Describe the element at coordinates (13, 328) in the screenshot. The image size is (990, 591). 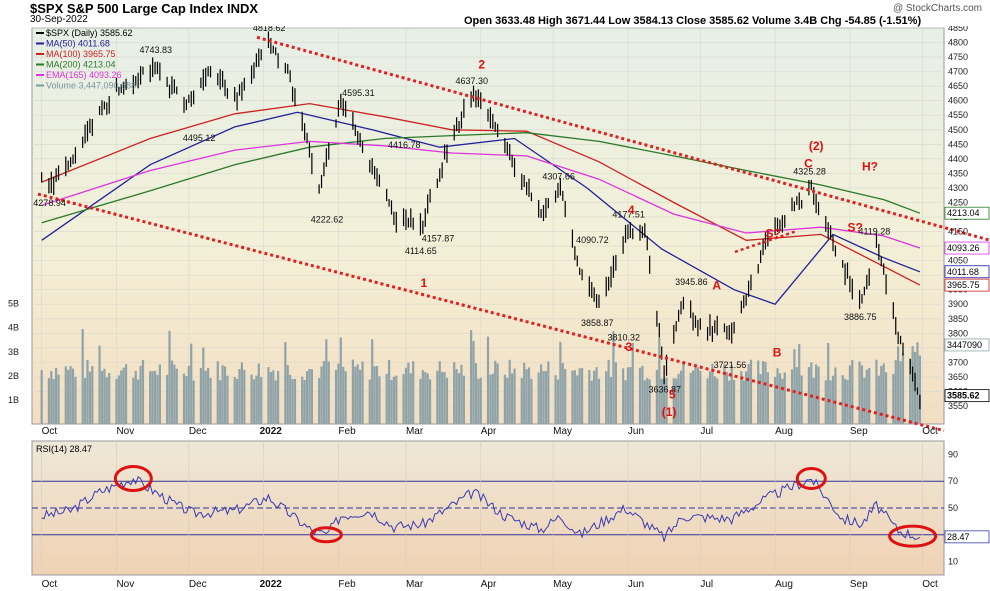
I see `volume-tick-label: 4B` at that location.